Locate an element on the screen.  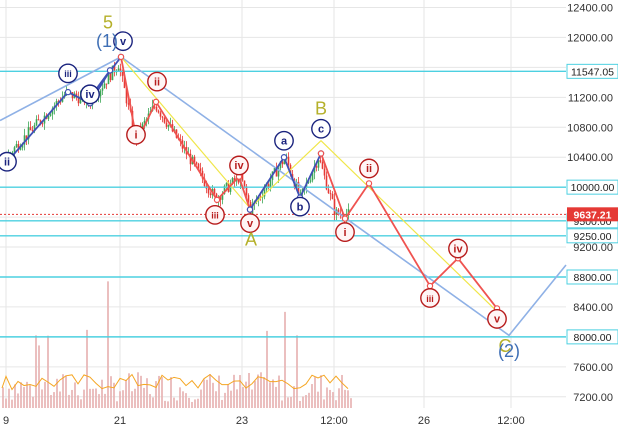
current-price-label: 9637.21 is located at coordinates (593, 215).